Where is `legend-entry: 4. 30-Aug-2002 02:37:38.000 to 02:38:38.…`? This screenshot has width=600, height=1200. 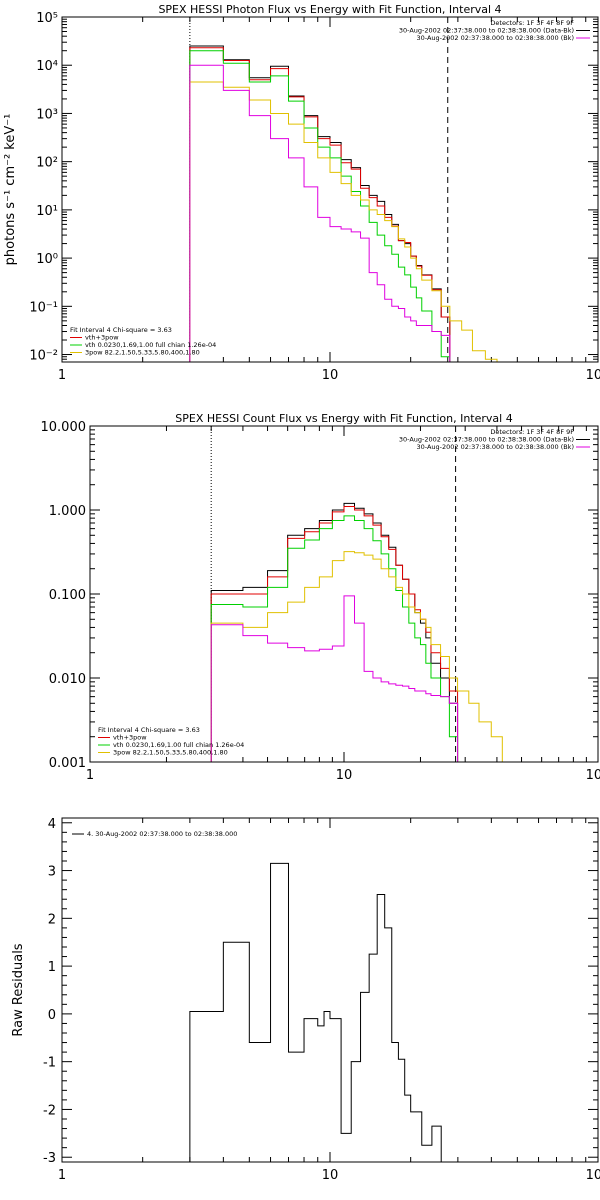
legend-entry: 4. 30-Aug-2002 02:37:38.000 to 02:38:38.… is located at coordinates (162, 834).